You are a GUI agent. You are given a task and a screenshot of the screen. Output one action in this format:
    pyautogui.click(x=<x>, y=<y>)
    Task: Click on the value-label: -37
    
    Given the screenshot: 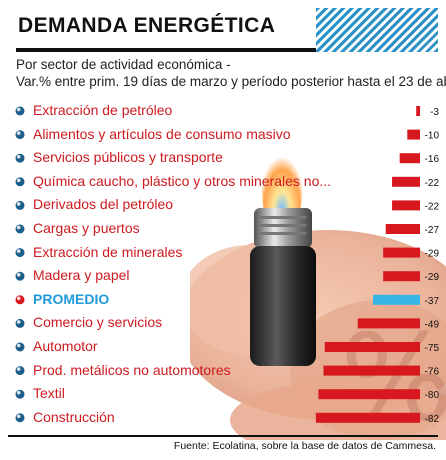 What is the action you would take?
    pyautogui.click(x=432, y=301)
    